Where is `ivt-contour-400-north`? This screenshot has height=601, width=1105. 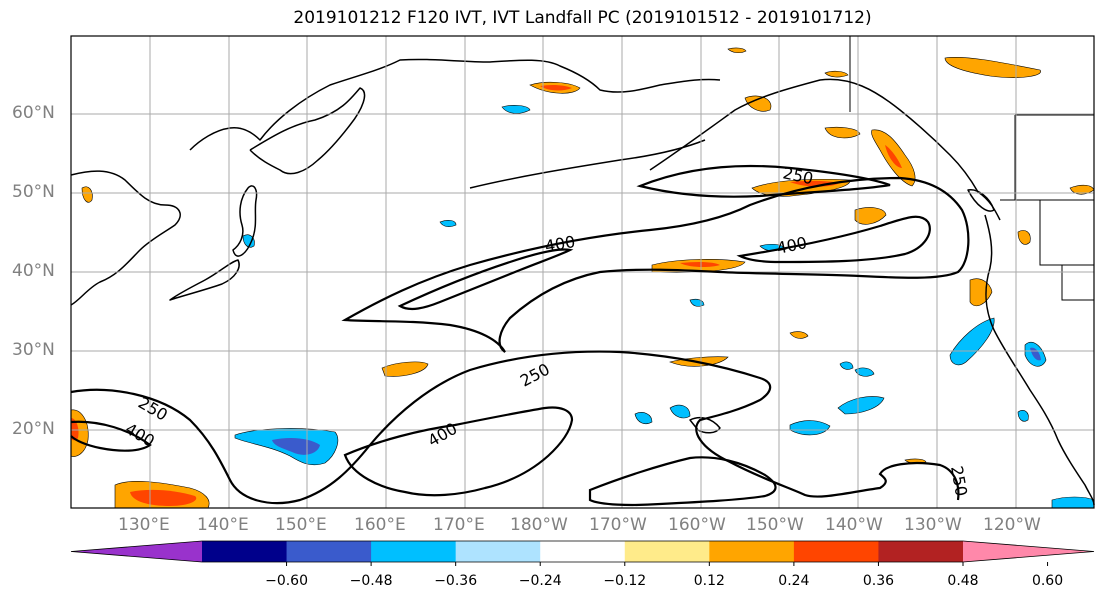 ivt-contour-400-north is located at coordinates (485, 279).